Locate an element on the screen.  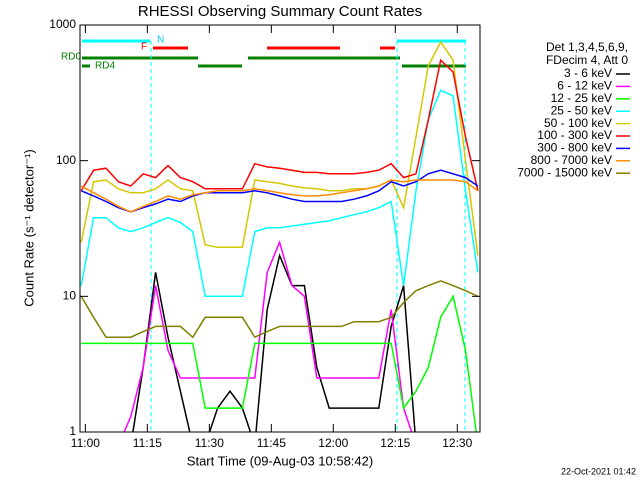
y-axis-label: Count Rate (s⁻¹ detector⁻¹) is located at coordinates (28, 228).